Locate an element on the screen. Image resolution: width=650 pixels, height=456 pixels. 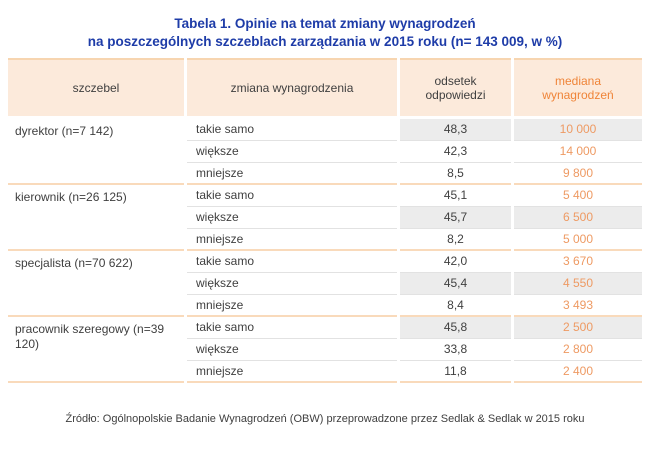
percent-cell: 42,3 is located at coordinates (455, 152).